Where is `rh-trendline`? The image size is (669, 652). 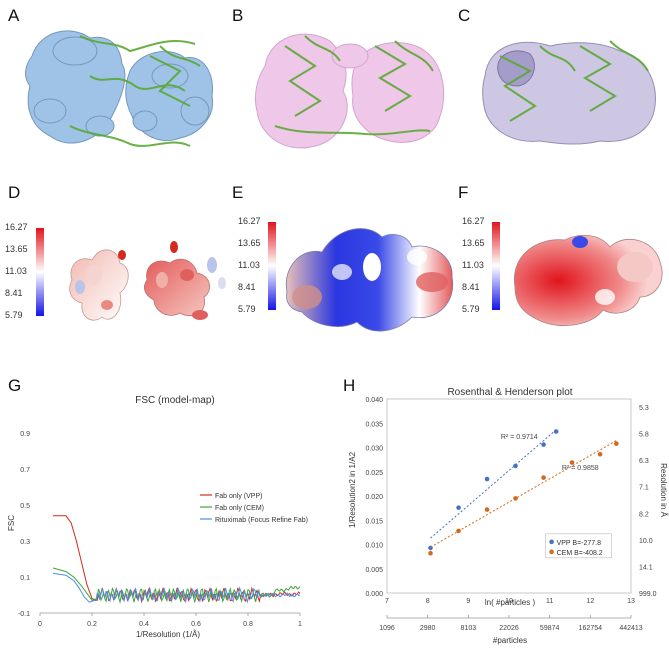 rh-trendline is located at coordinates (493, 484).